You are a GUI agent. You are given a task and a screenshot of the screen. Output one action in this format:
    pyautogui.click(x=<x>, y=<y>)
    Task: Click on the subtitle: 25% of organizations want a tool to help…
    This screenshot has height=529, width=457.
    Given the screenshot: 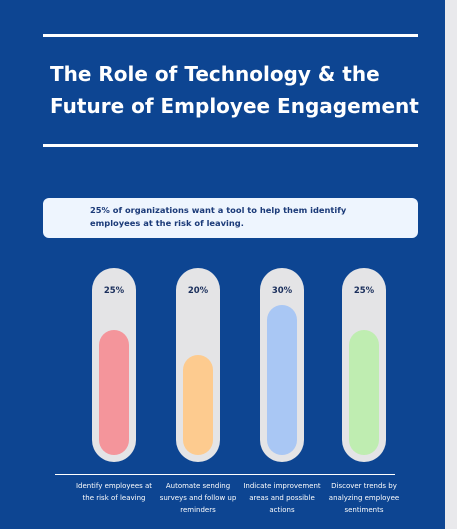 What is the action you would take?
    pyautogui.click(x=218, y=216)
    